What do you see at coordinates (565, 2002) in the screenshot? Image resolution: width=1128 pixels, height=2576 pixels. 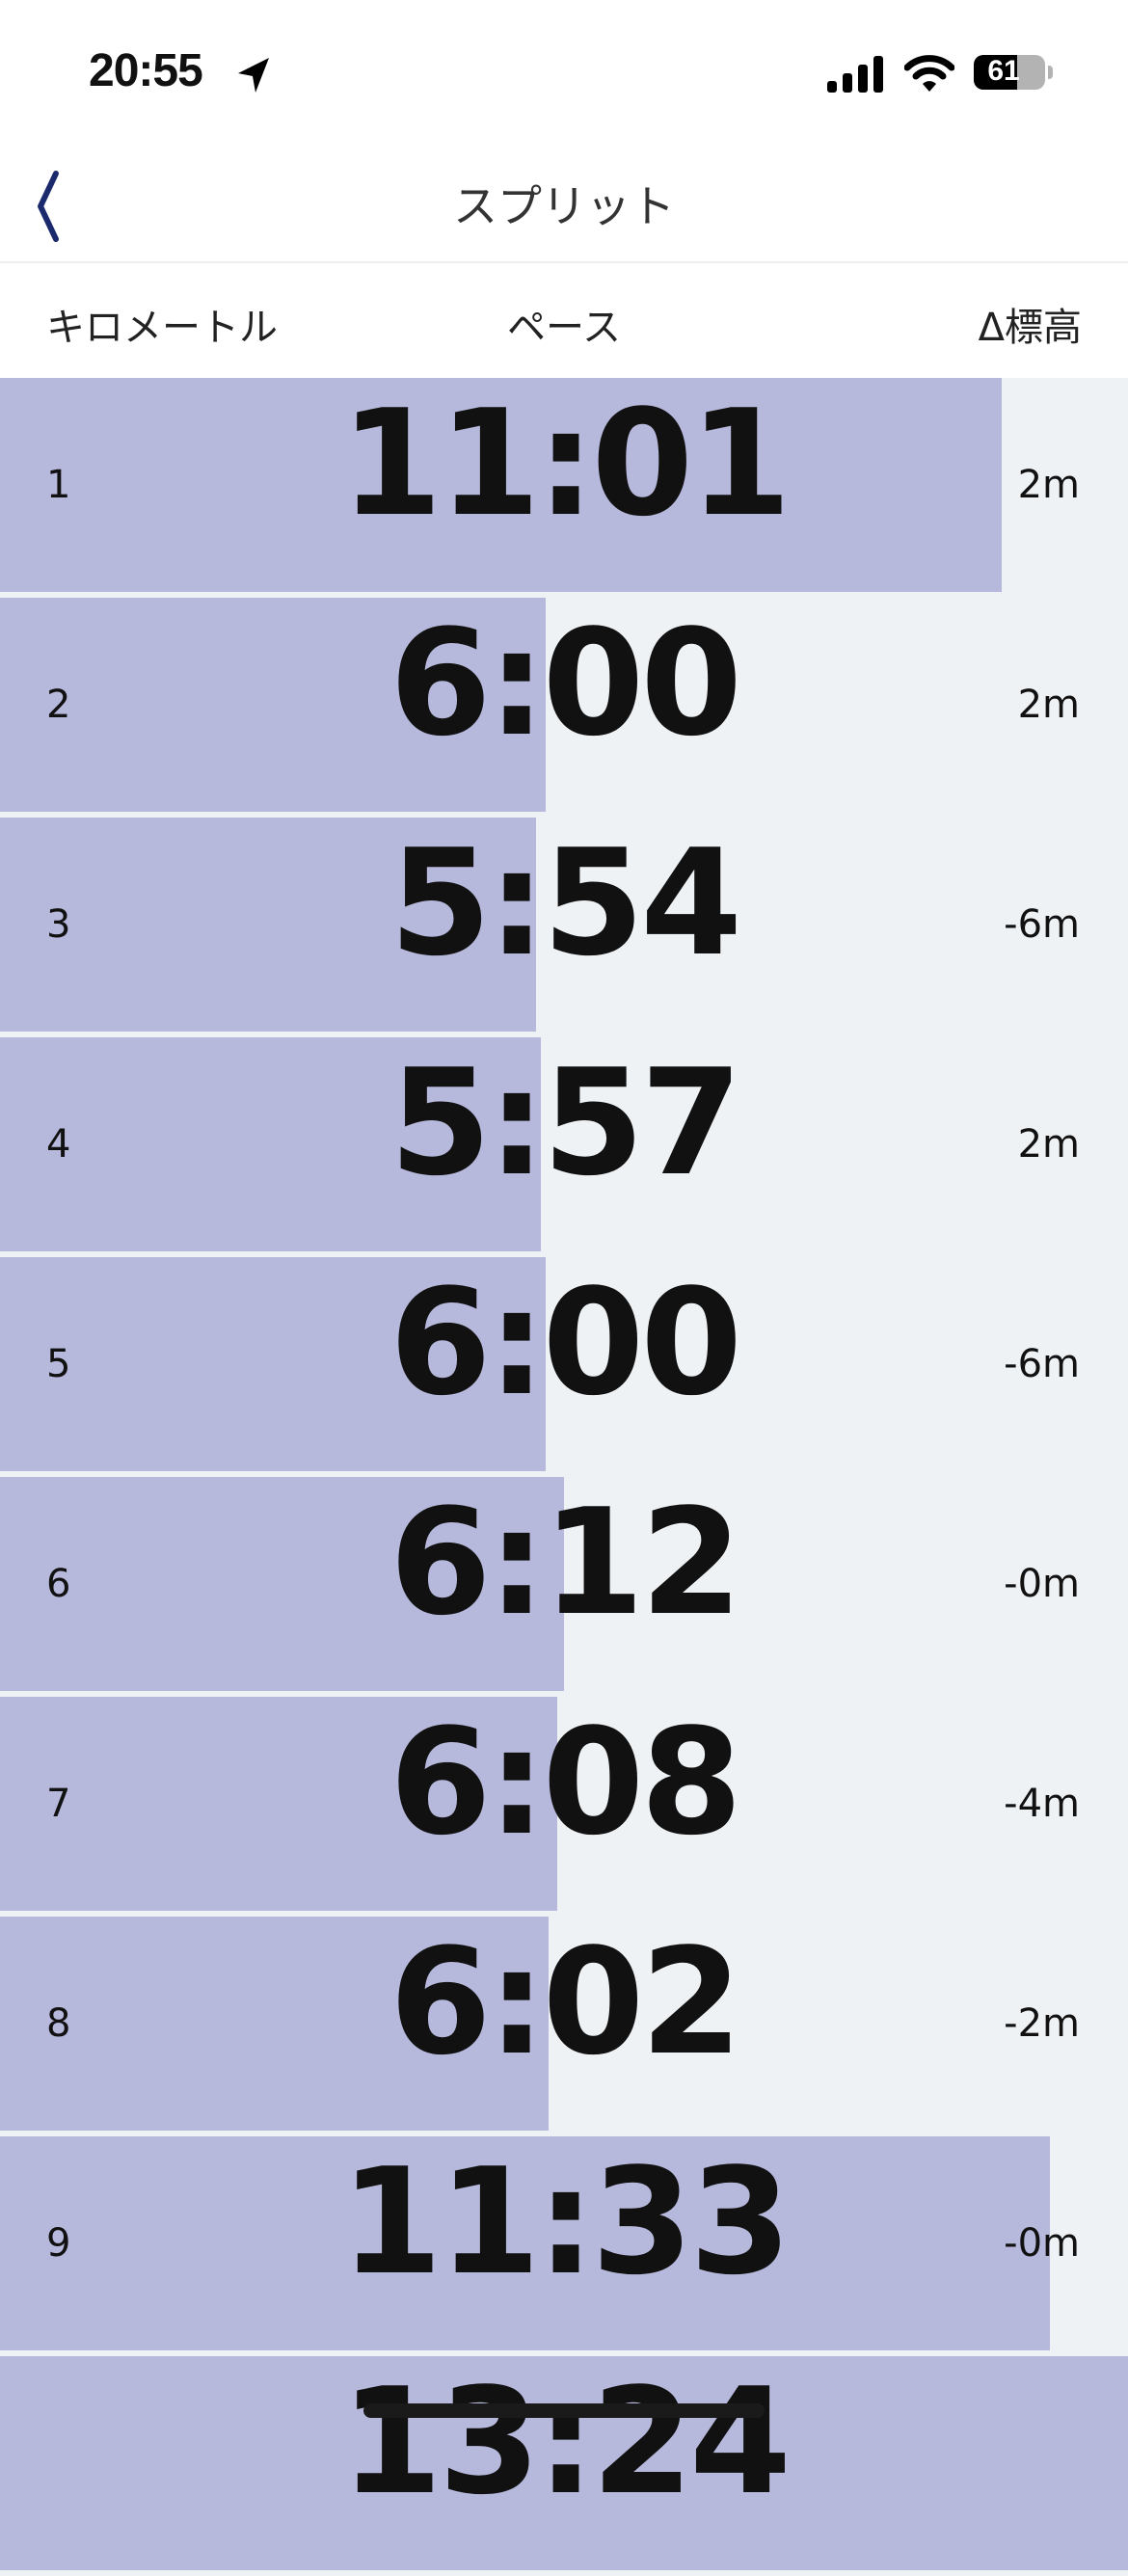 I see `split-pace: 6:02` at bounding box center [565, 2002].